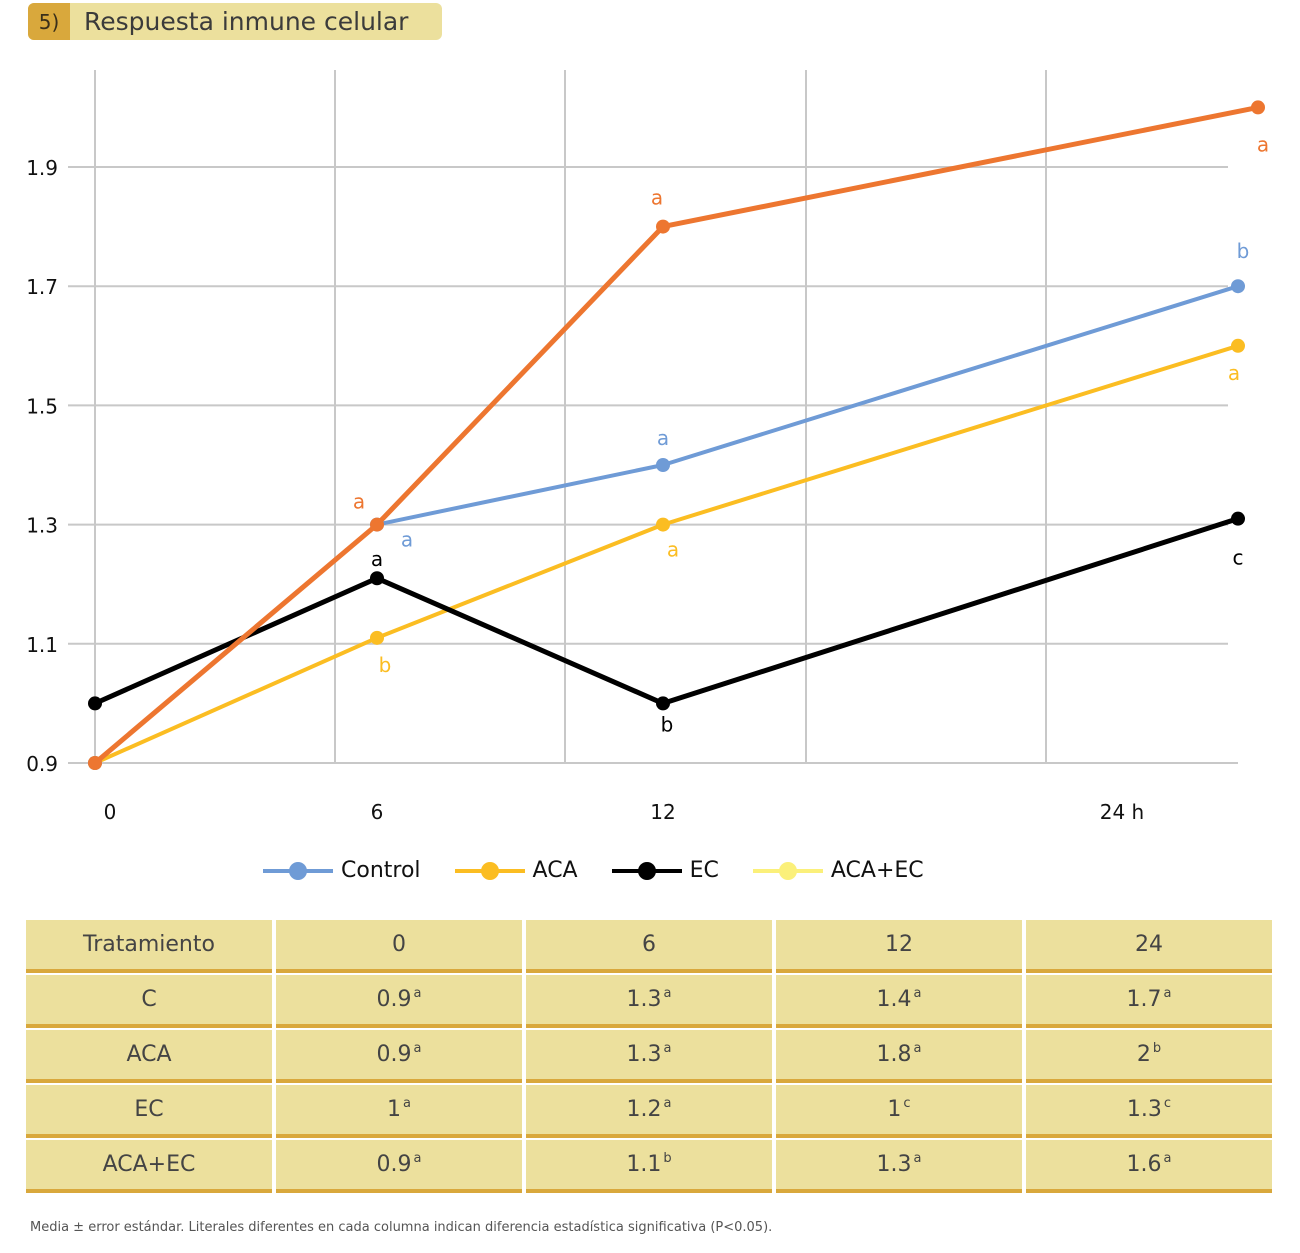 This screenshot has height=1253, width=1300. I want to click on legend-item: ACA+EC, so click(838, 870).